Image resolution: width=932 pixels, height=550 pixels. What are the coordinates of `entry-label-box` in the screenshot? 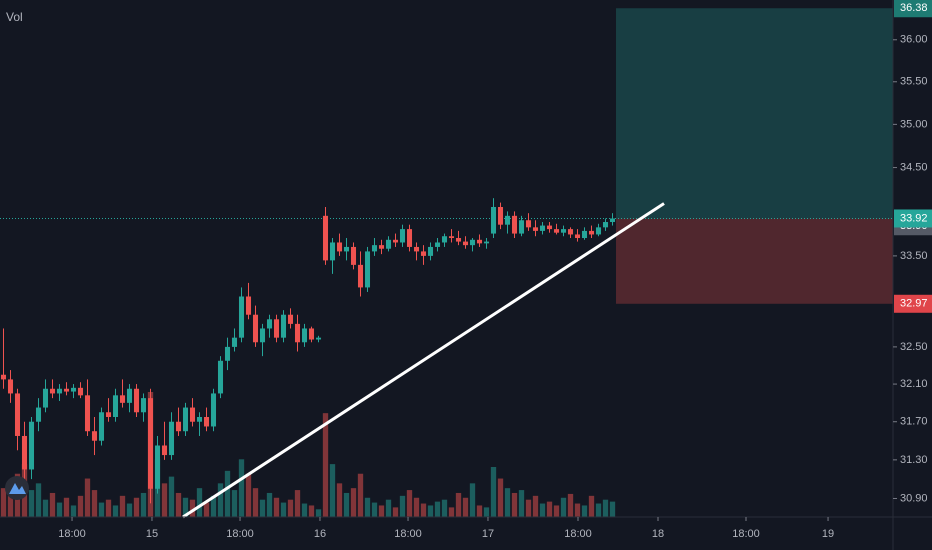 It's located at (913, 218).